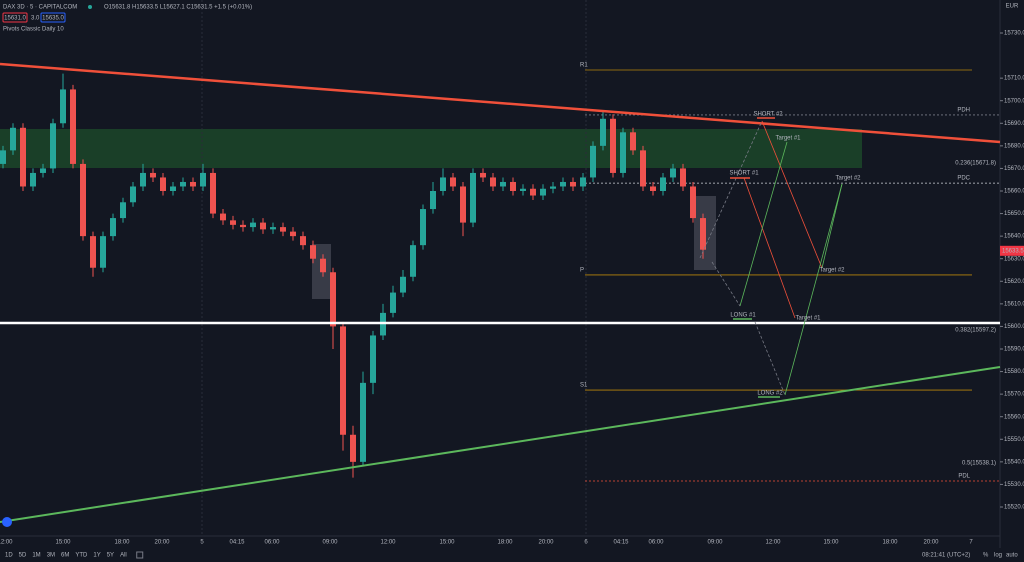 The width and height of the screenshot is (1024, 562). Describe the element at coordinates (7, 522) in the screenshot. I see `alert-marker` at that location.